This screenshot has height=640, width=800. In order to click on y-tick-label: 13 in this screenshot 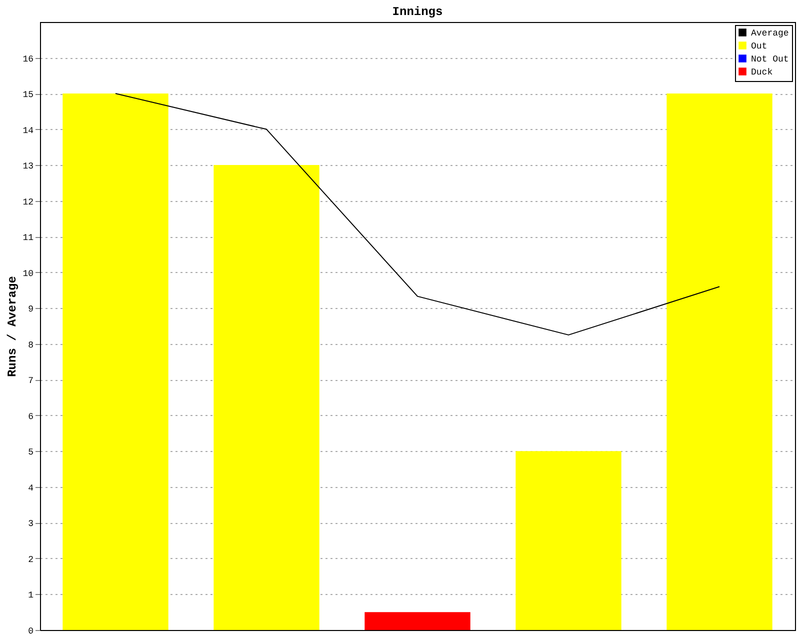, I will do `click(28, 167)`.